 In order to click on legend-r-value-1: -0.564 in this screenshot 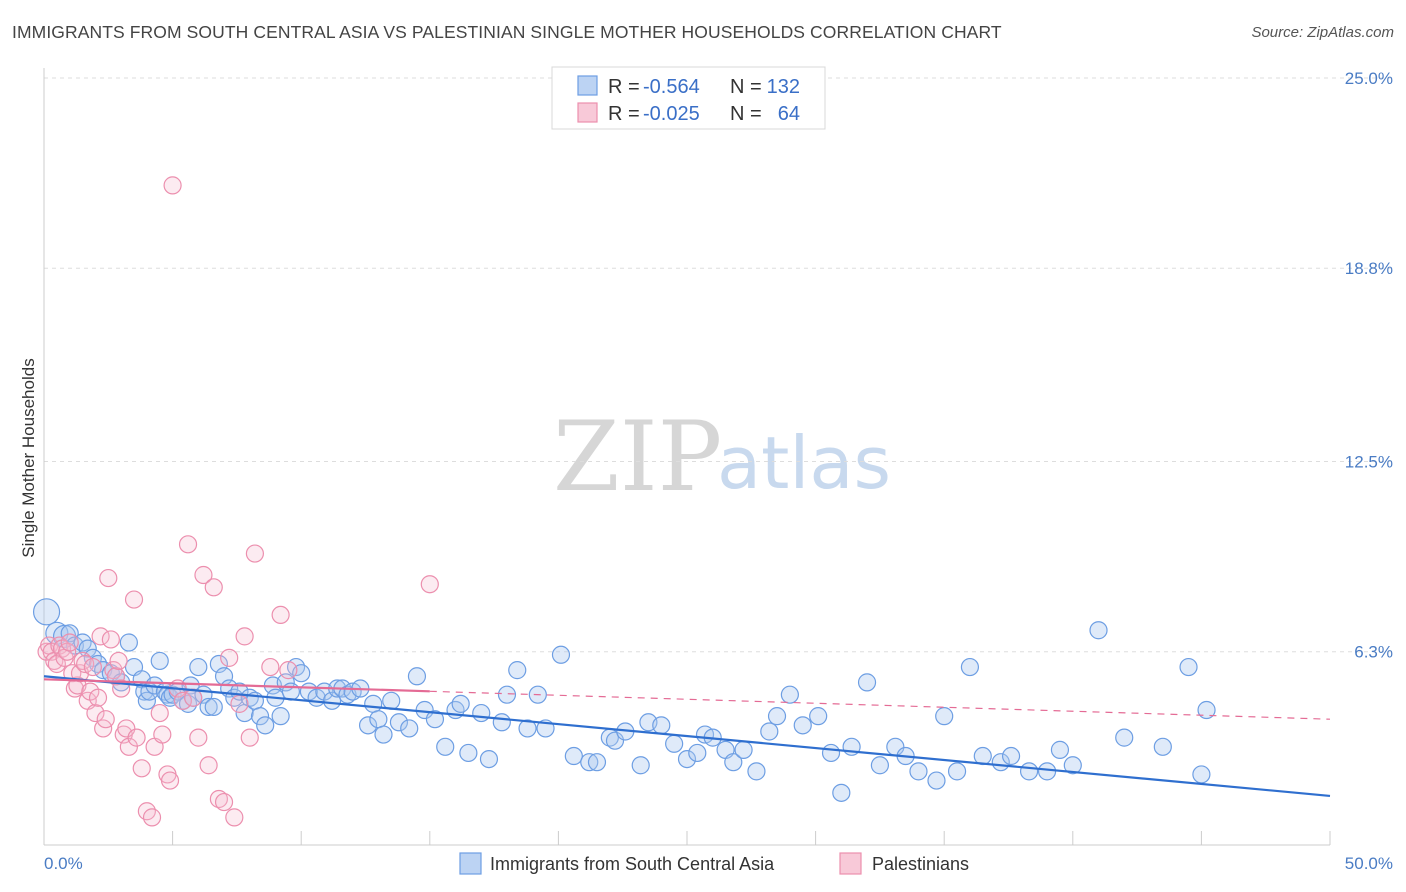, I will do `click(671, 87)`.